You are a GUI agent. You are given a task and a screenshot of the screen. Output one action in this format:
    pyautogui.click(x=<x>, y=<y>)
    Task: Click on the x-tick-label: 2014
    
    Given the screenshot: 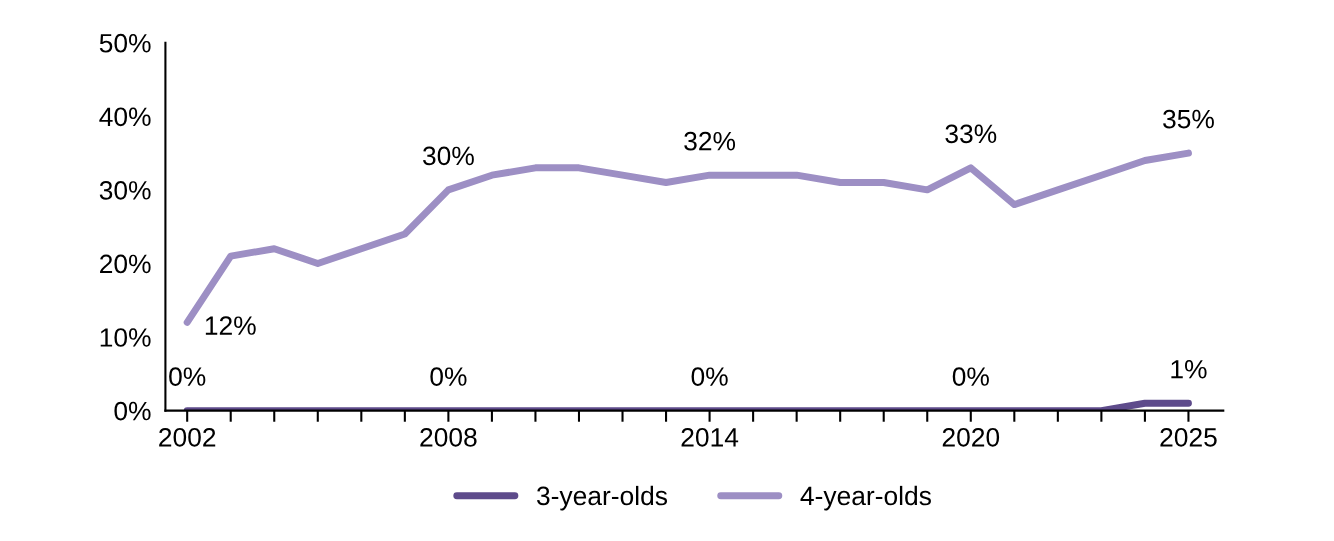 What is the action you would take?
    pyautogui.click(x=710, y=437)
    